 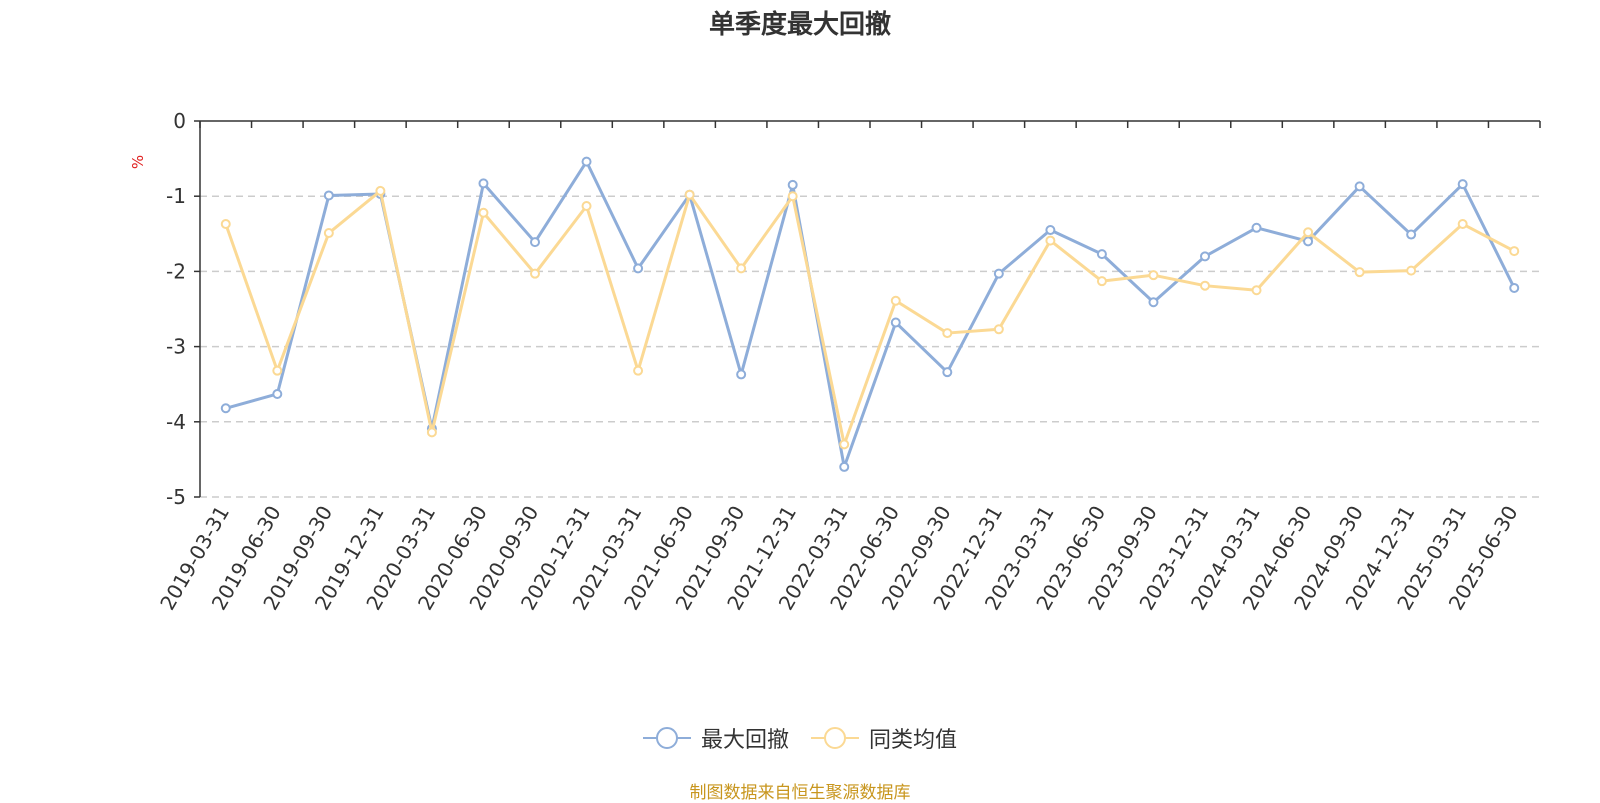 What do you see at coordinates (176, 271) in the screenshot?
I see `y-tick-label: -2` at bounding box center [176, 271].